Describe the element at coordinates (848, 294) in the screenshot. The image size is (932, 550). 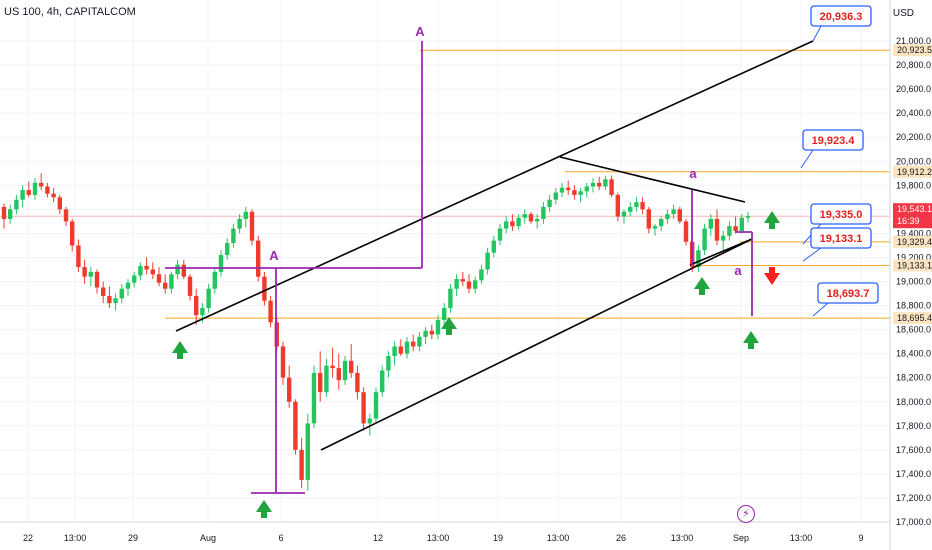
I see `callout-label: 18,693.7` at that location.